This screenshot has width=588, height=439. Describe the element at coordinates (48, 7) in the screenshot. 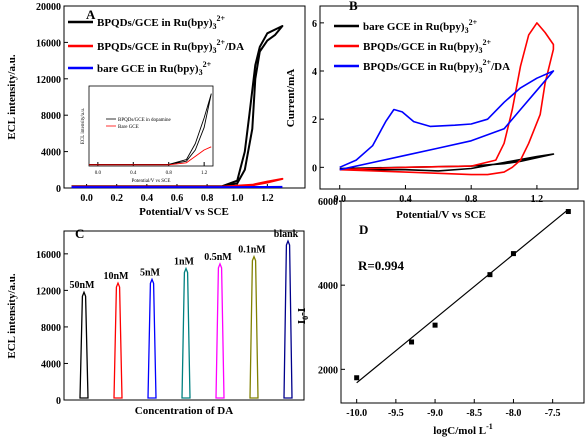

I see `y-tick-label: 20000` at that location.